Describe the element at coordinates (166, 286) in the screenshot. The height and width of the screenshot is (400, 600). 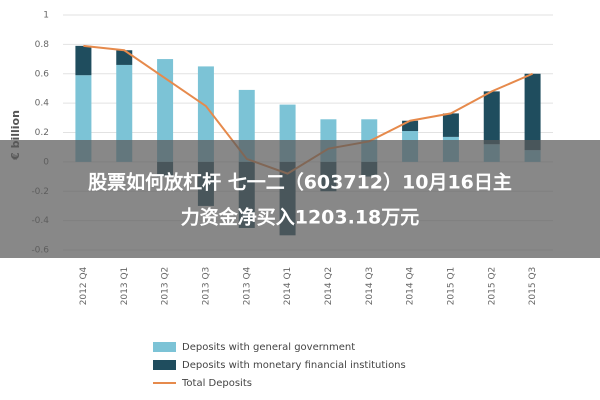
I see `x-tick-label: 2013 Q2` at that location.